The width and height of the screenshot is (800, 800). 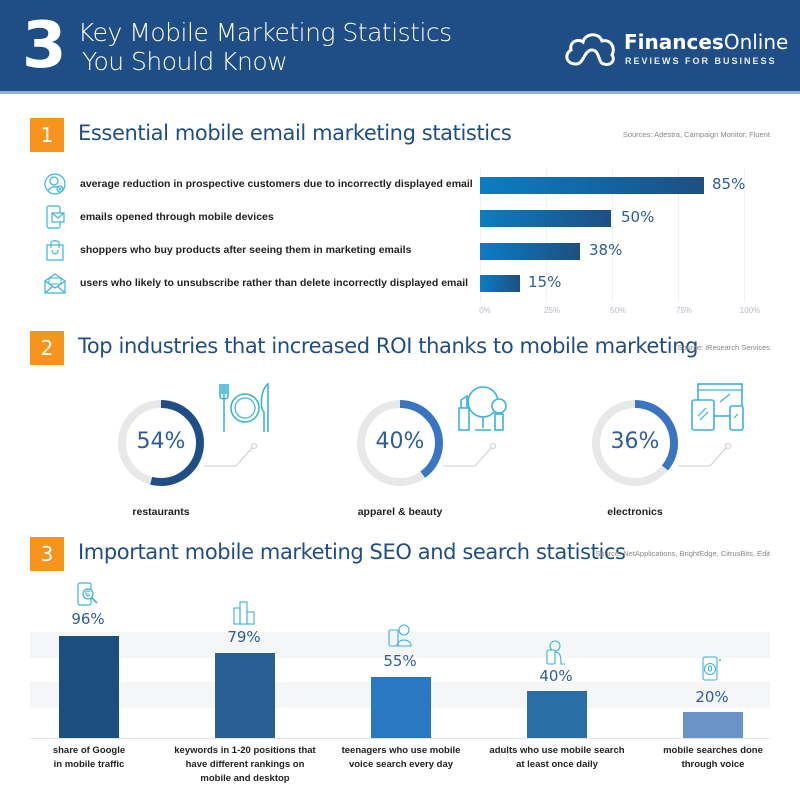 What do you see at coordinates (606, 250) in the screenshot?
I see `bar-value: 38%` at bounding box center [606, 250].